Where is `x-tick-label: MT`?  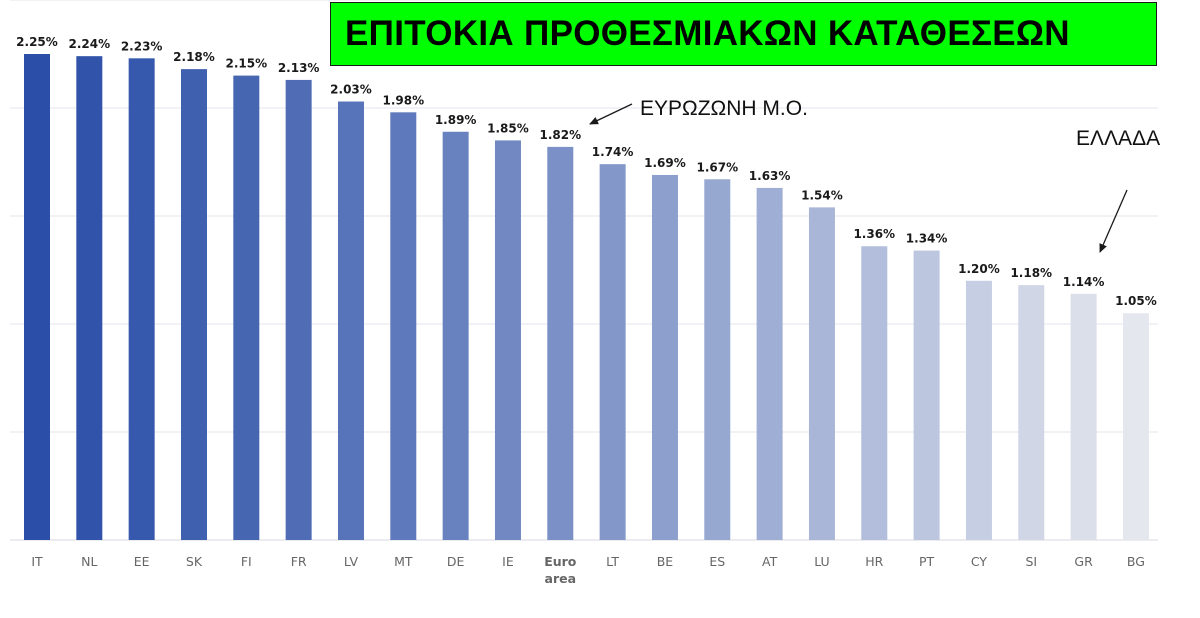
x-tick-label: MT is located at coordinates (403, 561).